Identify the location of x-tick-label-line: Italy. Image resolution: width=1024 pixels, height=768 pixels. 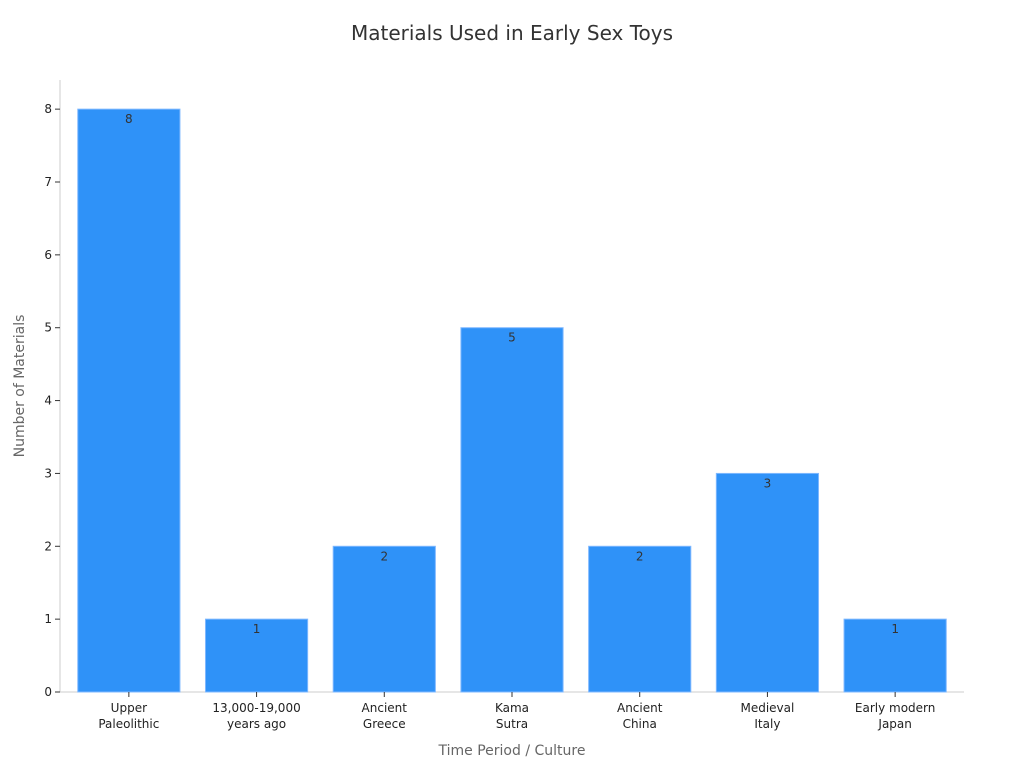
(767, 724).